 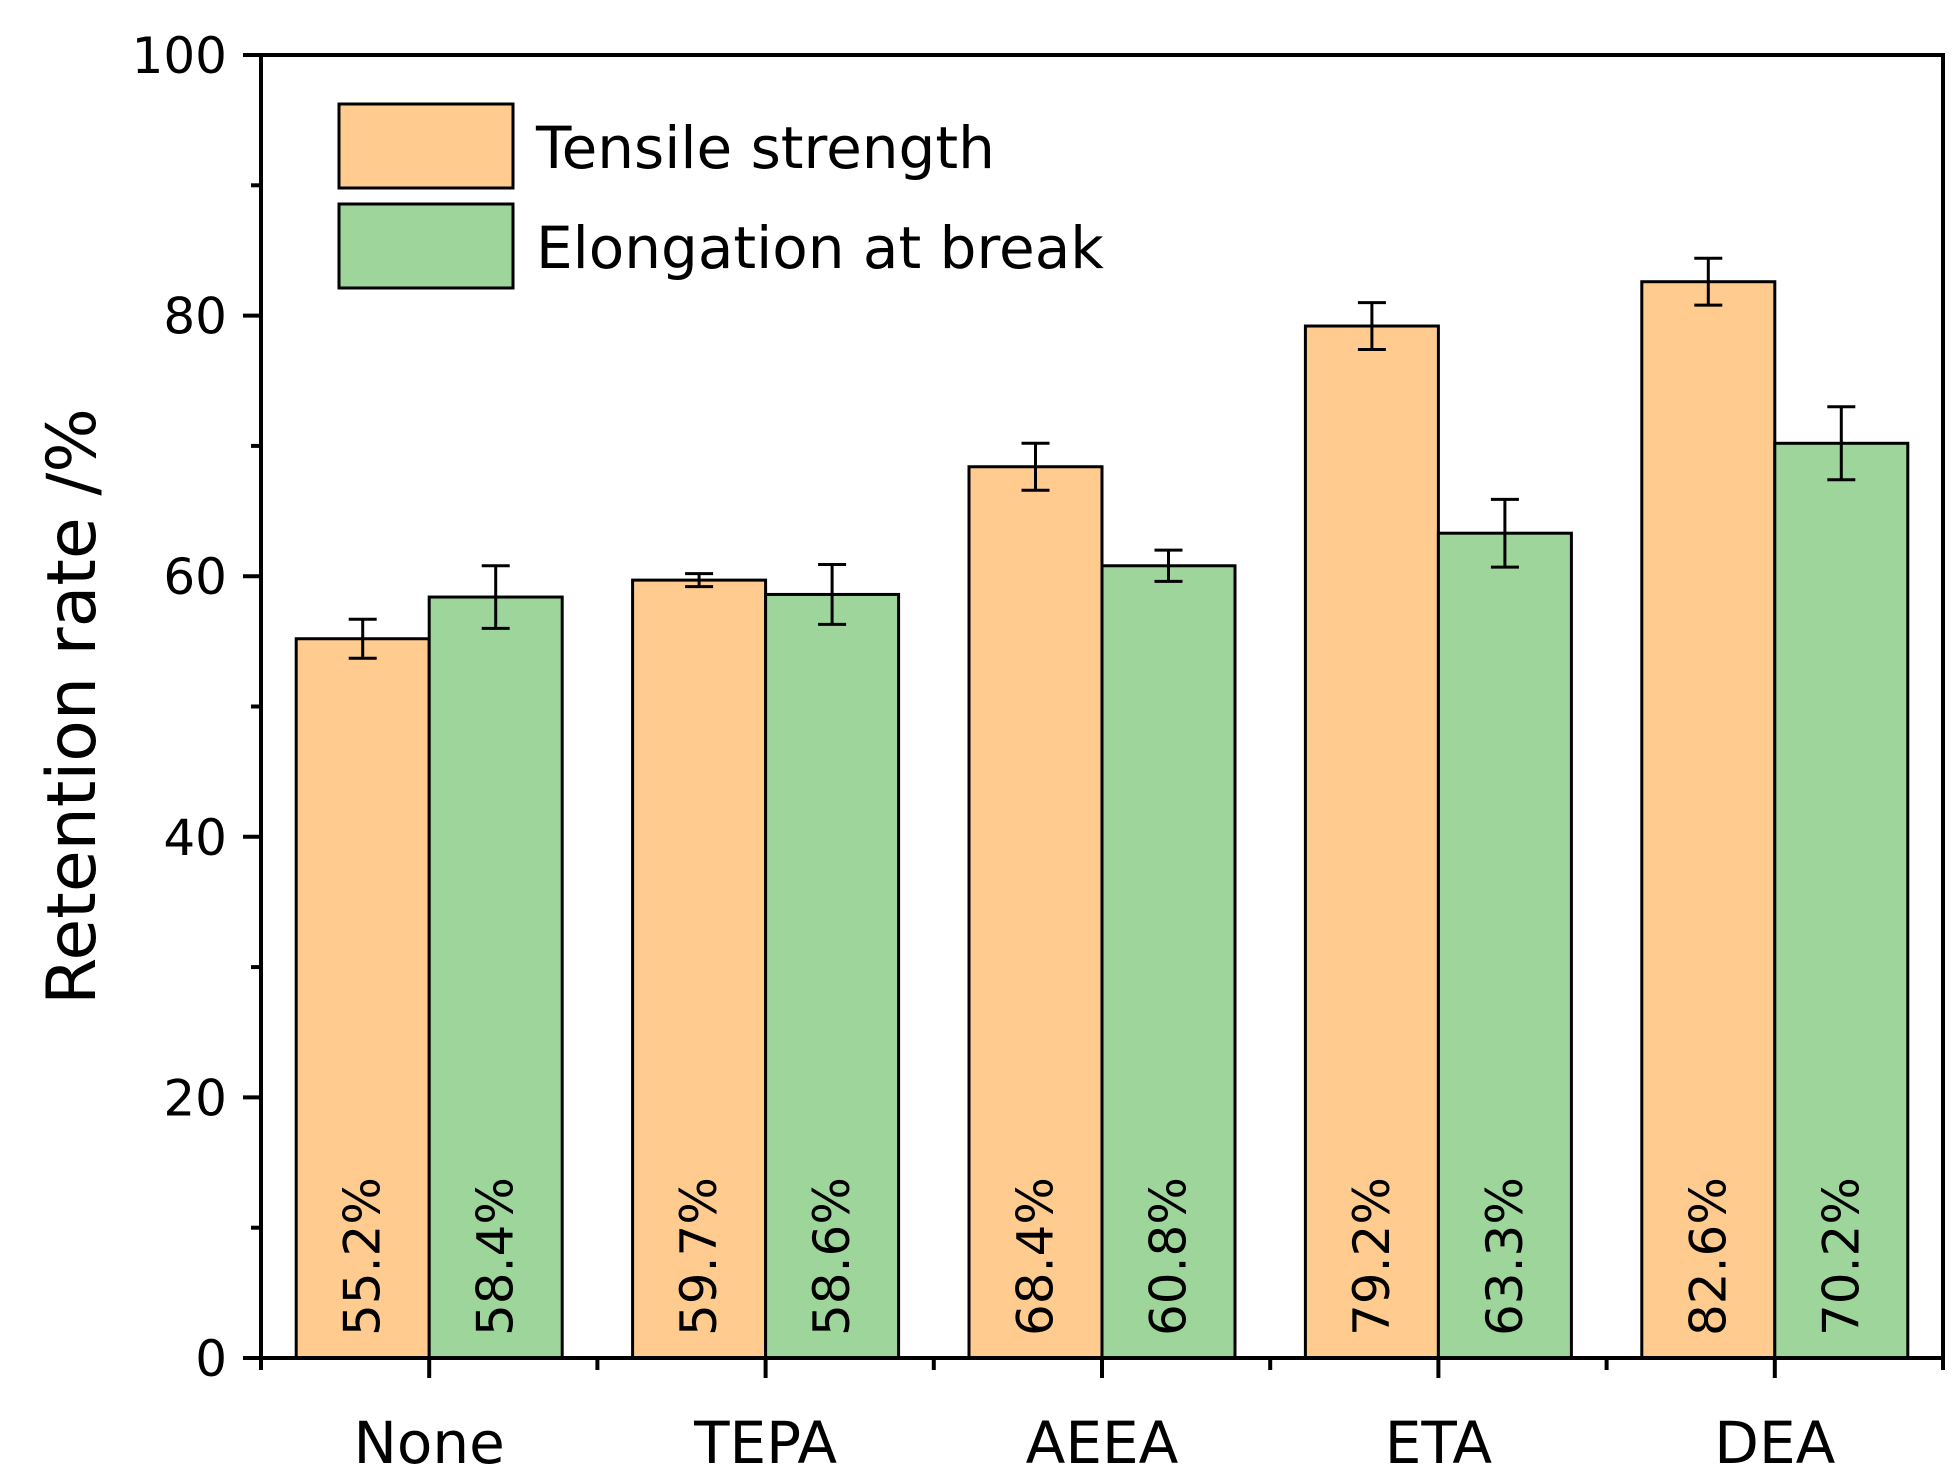 I want to click on y-tick-label-20: 20, so click(x=195, y=1098).